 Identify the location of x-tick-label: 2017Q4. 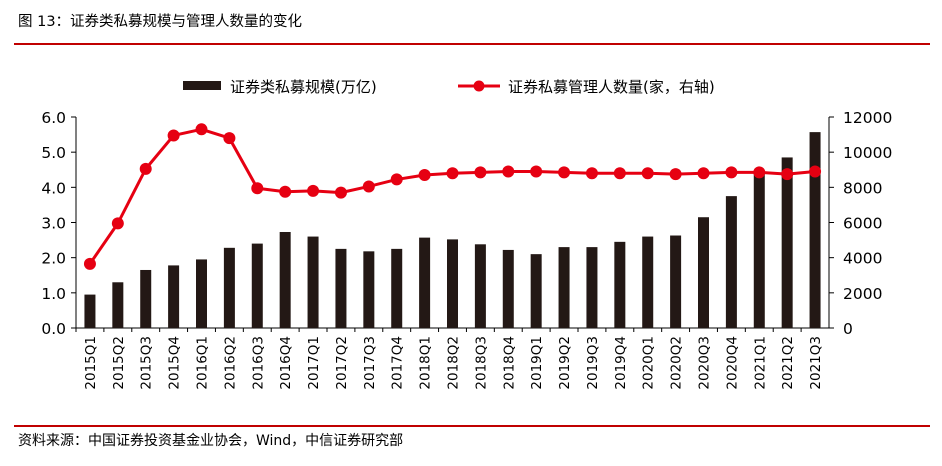
(398, 363).